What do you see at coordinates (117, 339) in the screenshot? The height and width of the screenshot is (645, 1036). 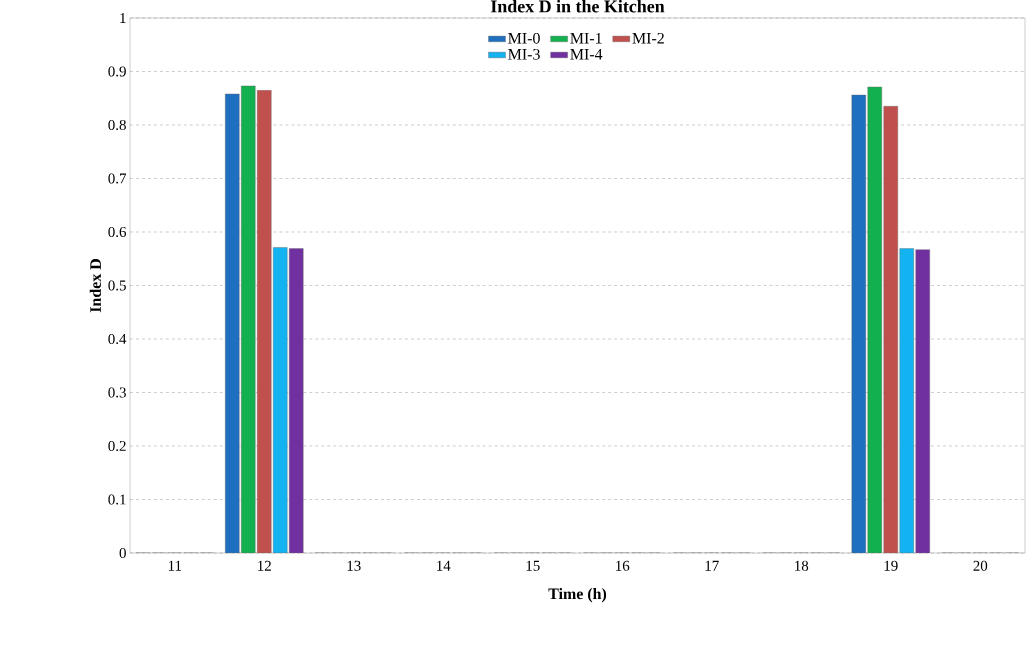 I see `y-tick-label: 0.4` at bounding box center [117, 339].